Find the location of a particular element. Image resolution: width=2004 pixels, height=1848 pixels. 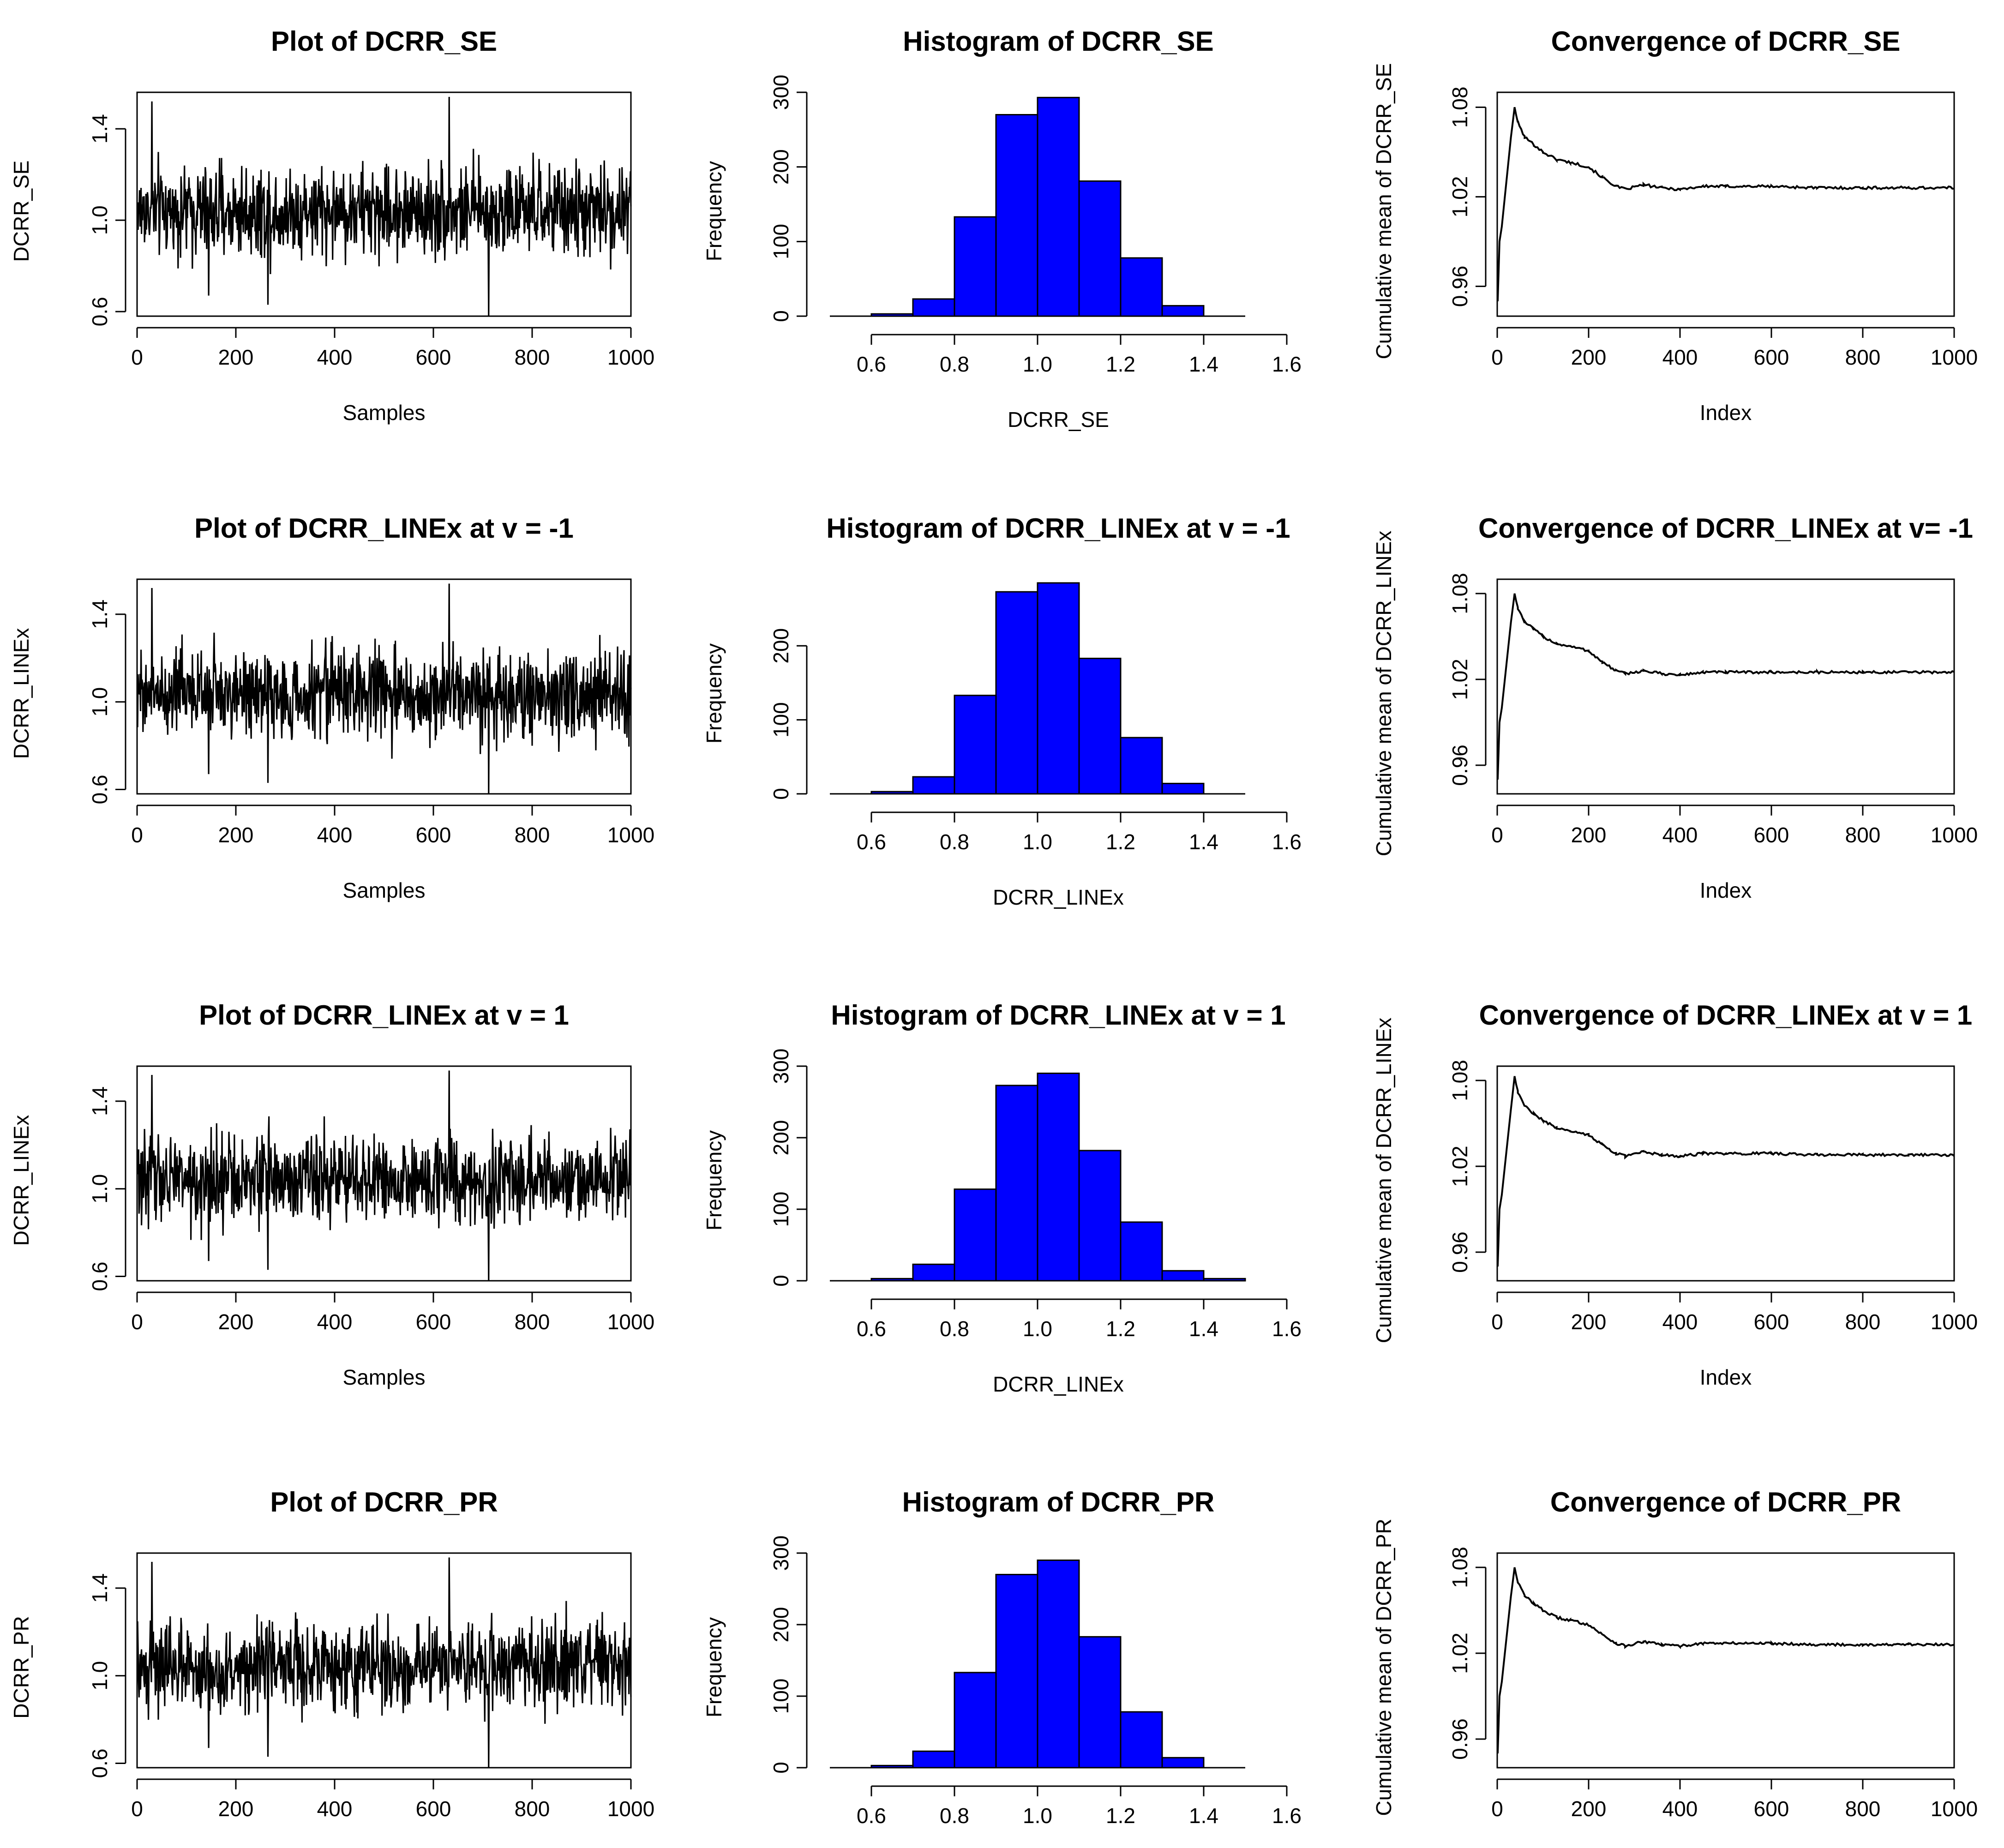

panel-title: Convergence of DCRR_SE is located at coordinates (1726, 41).